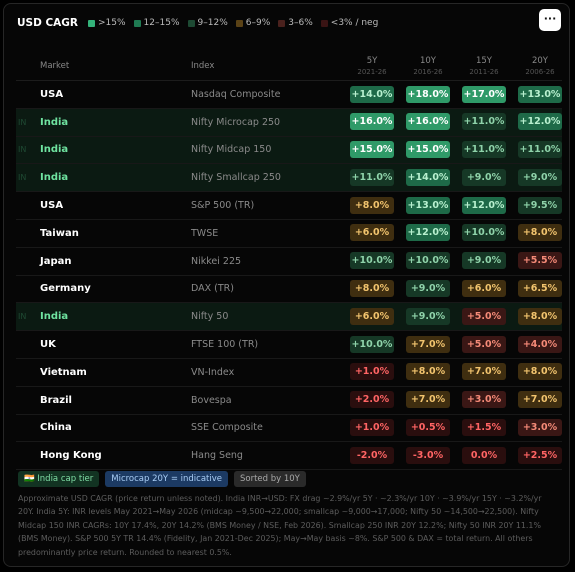 Image resolution: width=575 pixels, height=572 pixels. I want to click on table-row: China SSE Composite +1.0% +0.5% +1.5% +3.0%, so click(289, 429).